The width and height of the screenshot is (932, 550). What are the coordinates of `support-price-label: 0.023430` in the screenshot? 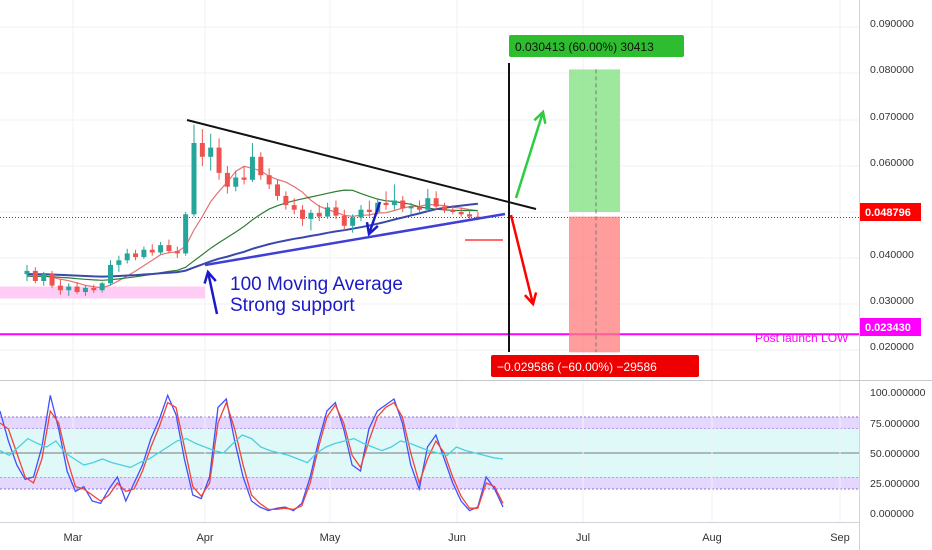 It's located at (888, 328).